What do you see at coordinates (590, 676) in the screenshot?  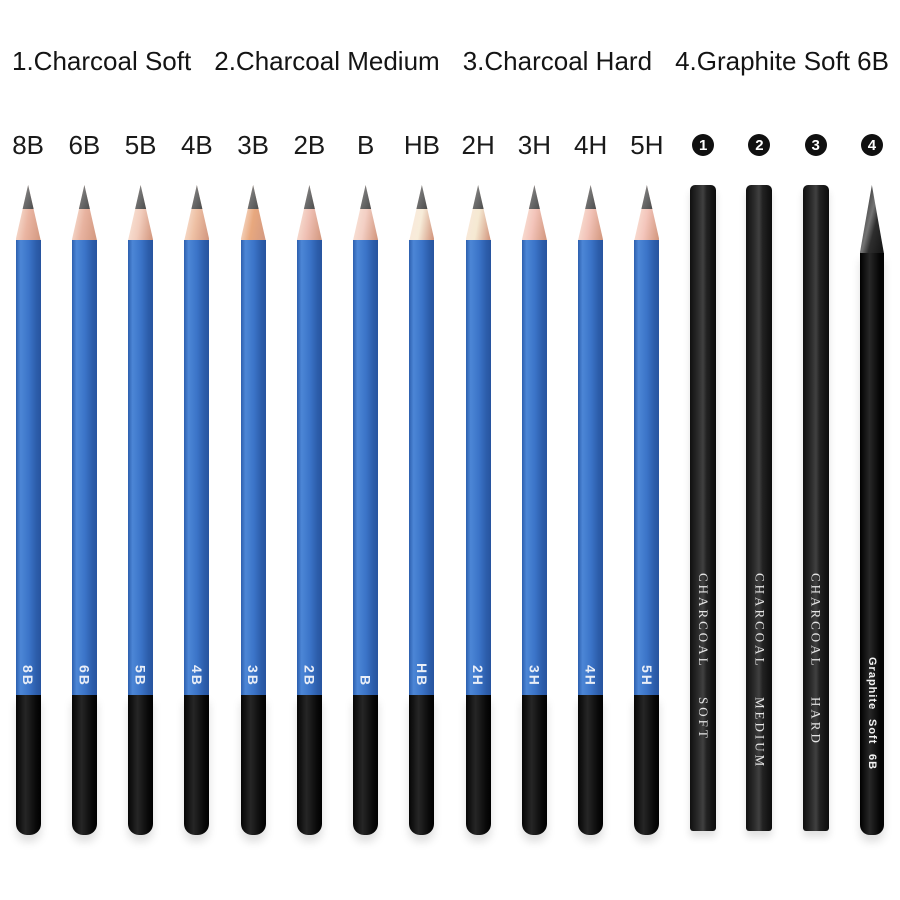 I see `grade-print: 4H` at bounding box center [590, 676].